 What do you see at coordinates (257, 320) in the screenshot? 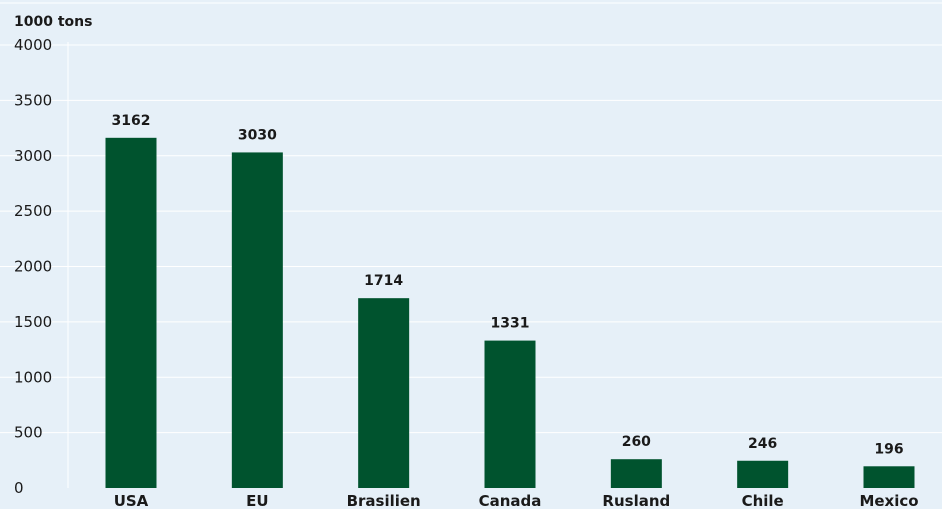
I see `bar-eu` at bounding box center [257, 320].